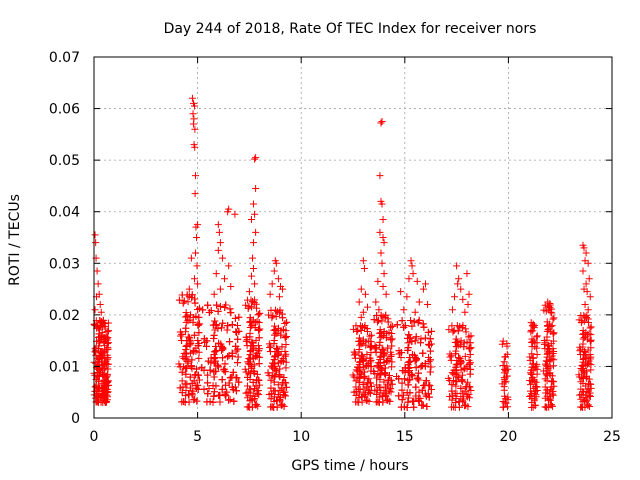 This screenshot has width=640, height=480. What do you see at coordinates (64, 316) in the screenshot?
I see `y-tick-label: 0.02` at bounding box center [64, 316].